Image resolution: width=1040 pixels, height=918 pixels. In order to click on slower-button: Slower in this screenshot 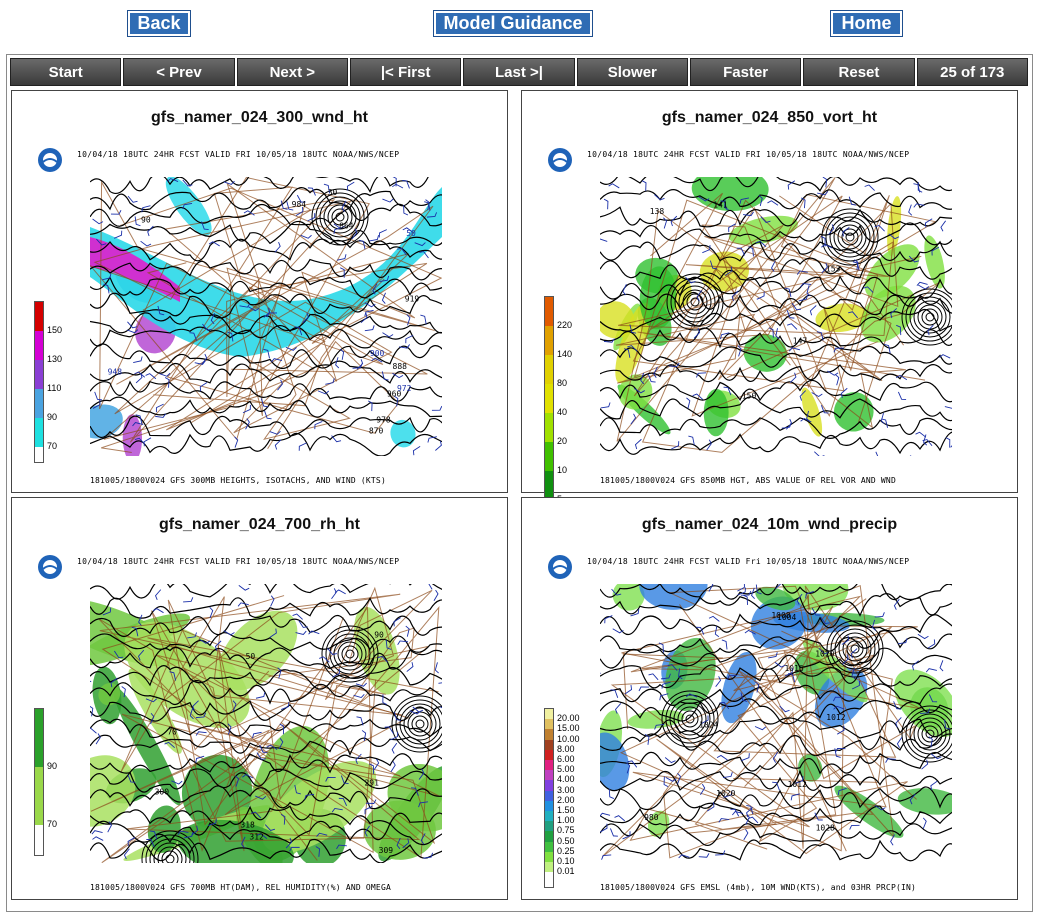, I will do `click(632, 72)`.